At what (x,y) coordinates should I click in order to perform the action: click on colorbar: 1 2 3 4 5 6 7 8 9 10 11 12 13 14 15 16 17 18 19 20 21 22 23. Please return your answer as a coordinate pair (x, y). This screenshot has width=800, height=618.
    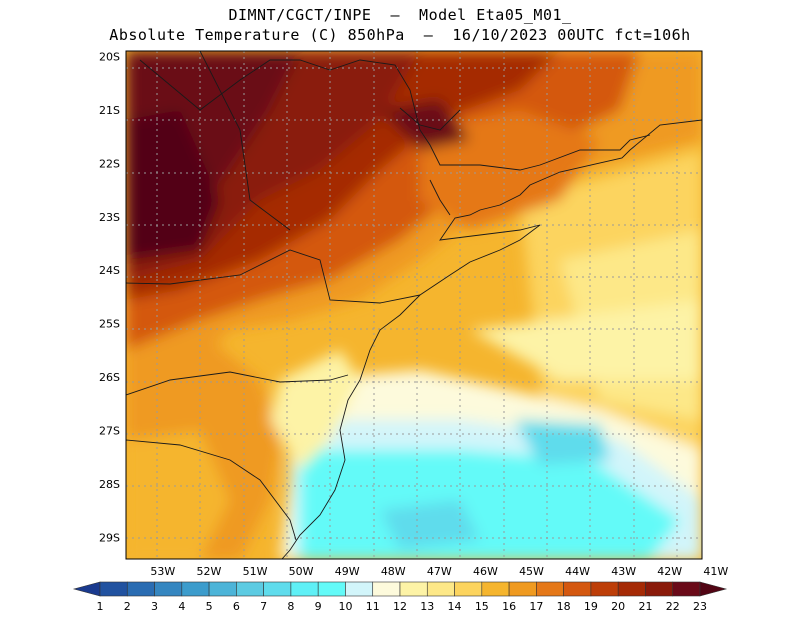
    Looking at the image, I should click on (400, 597).